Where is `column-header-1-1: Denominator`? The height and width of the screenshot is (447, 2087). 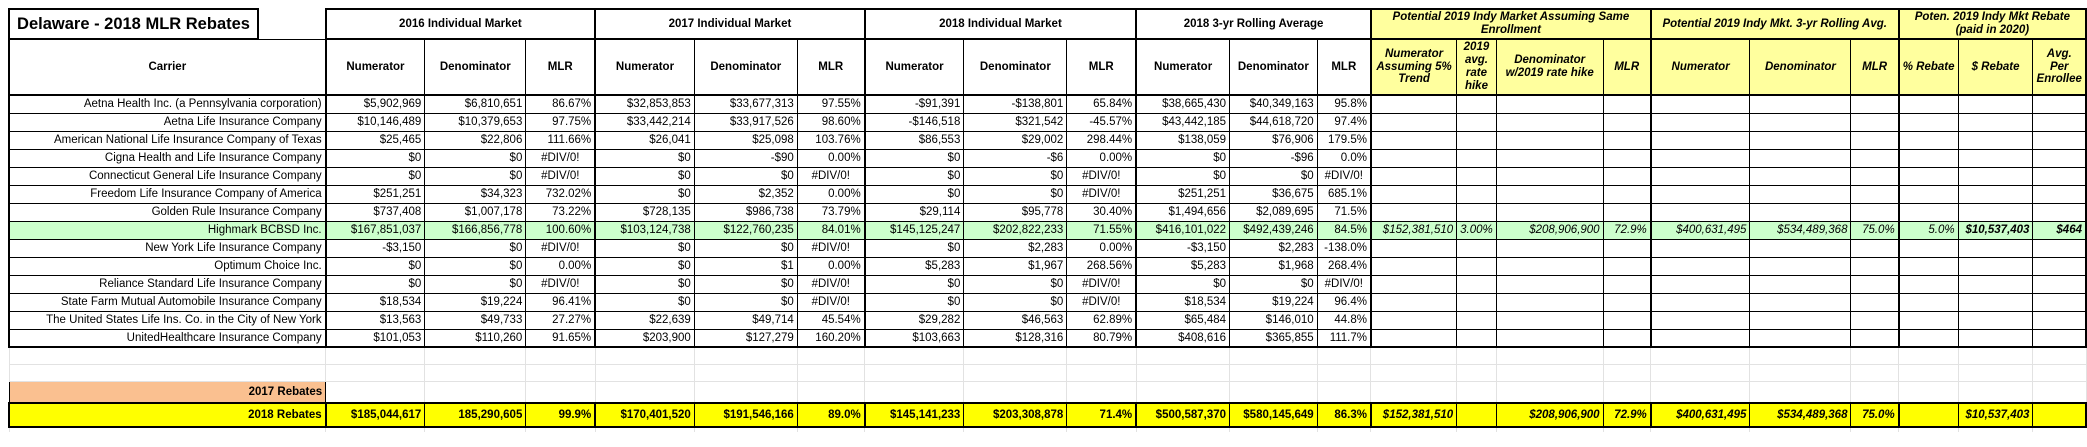
column-header-1-1: Denominator is located at coordinates (745, 67).